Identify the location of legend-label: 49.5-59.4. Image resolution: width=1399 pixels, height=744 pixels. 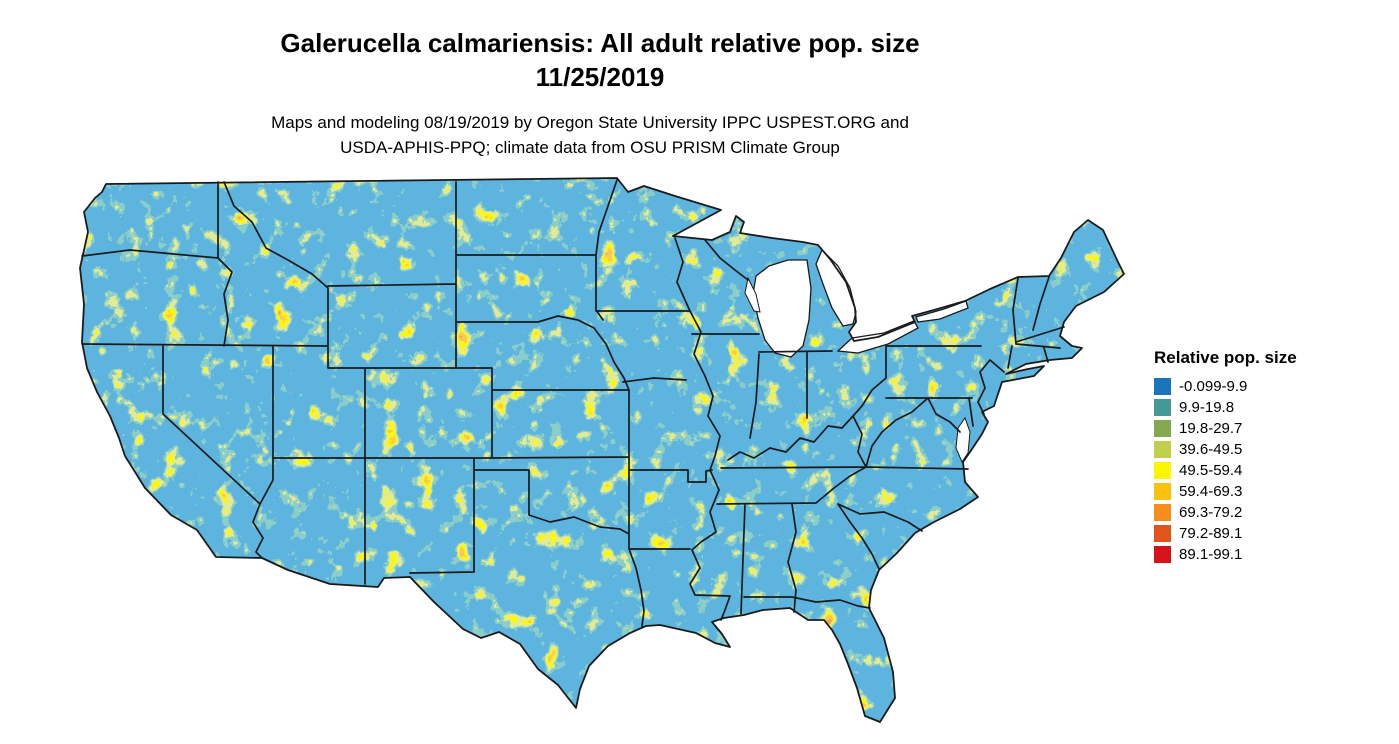
(1211, 470).